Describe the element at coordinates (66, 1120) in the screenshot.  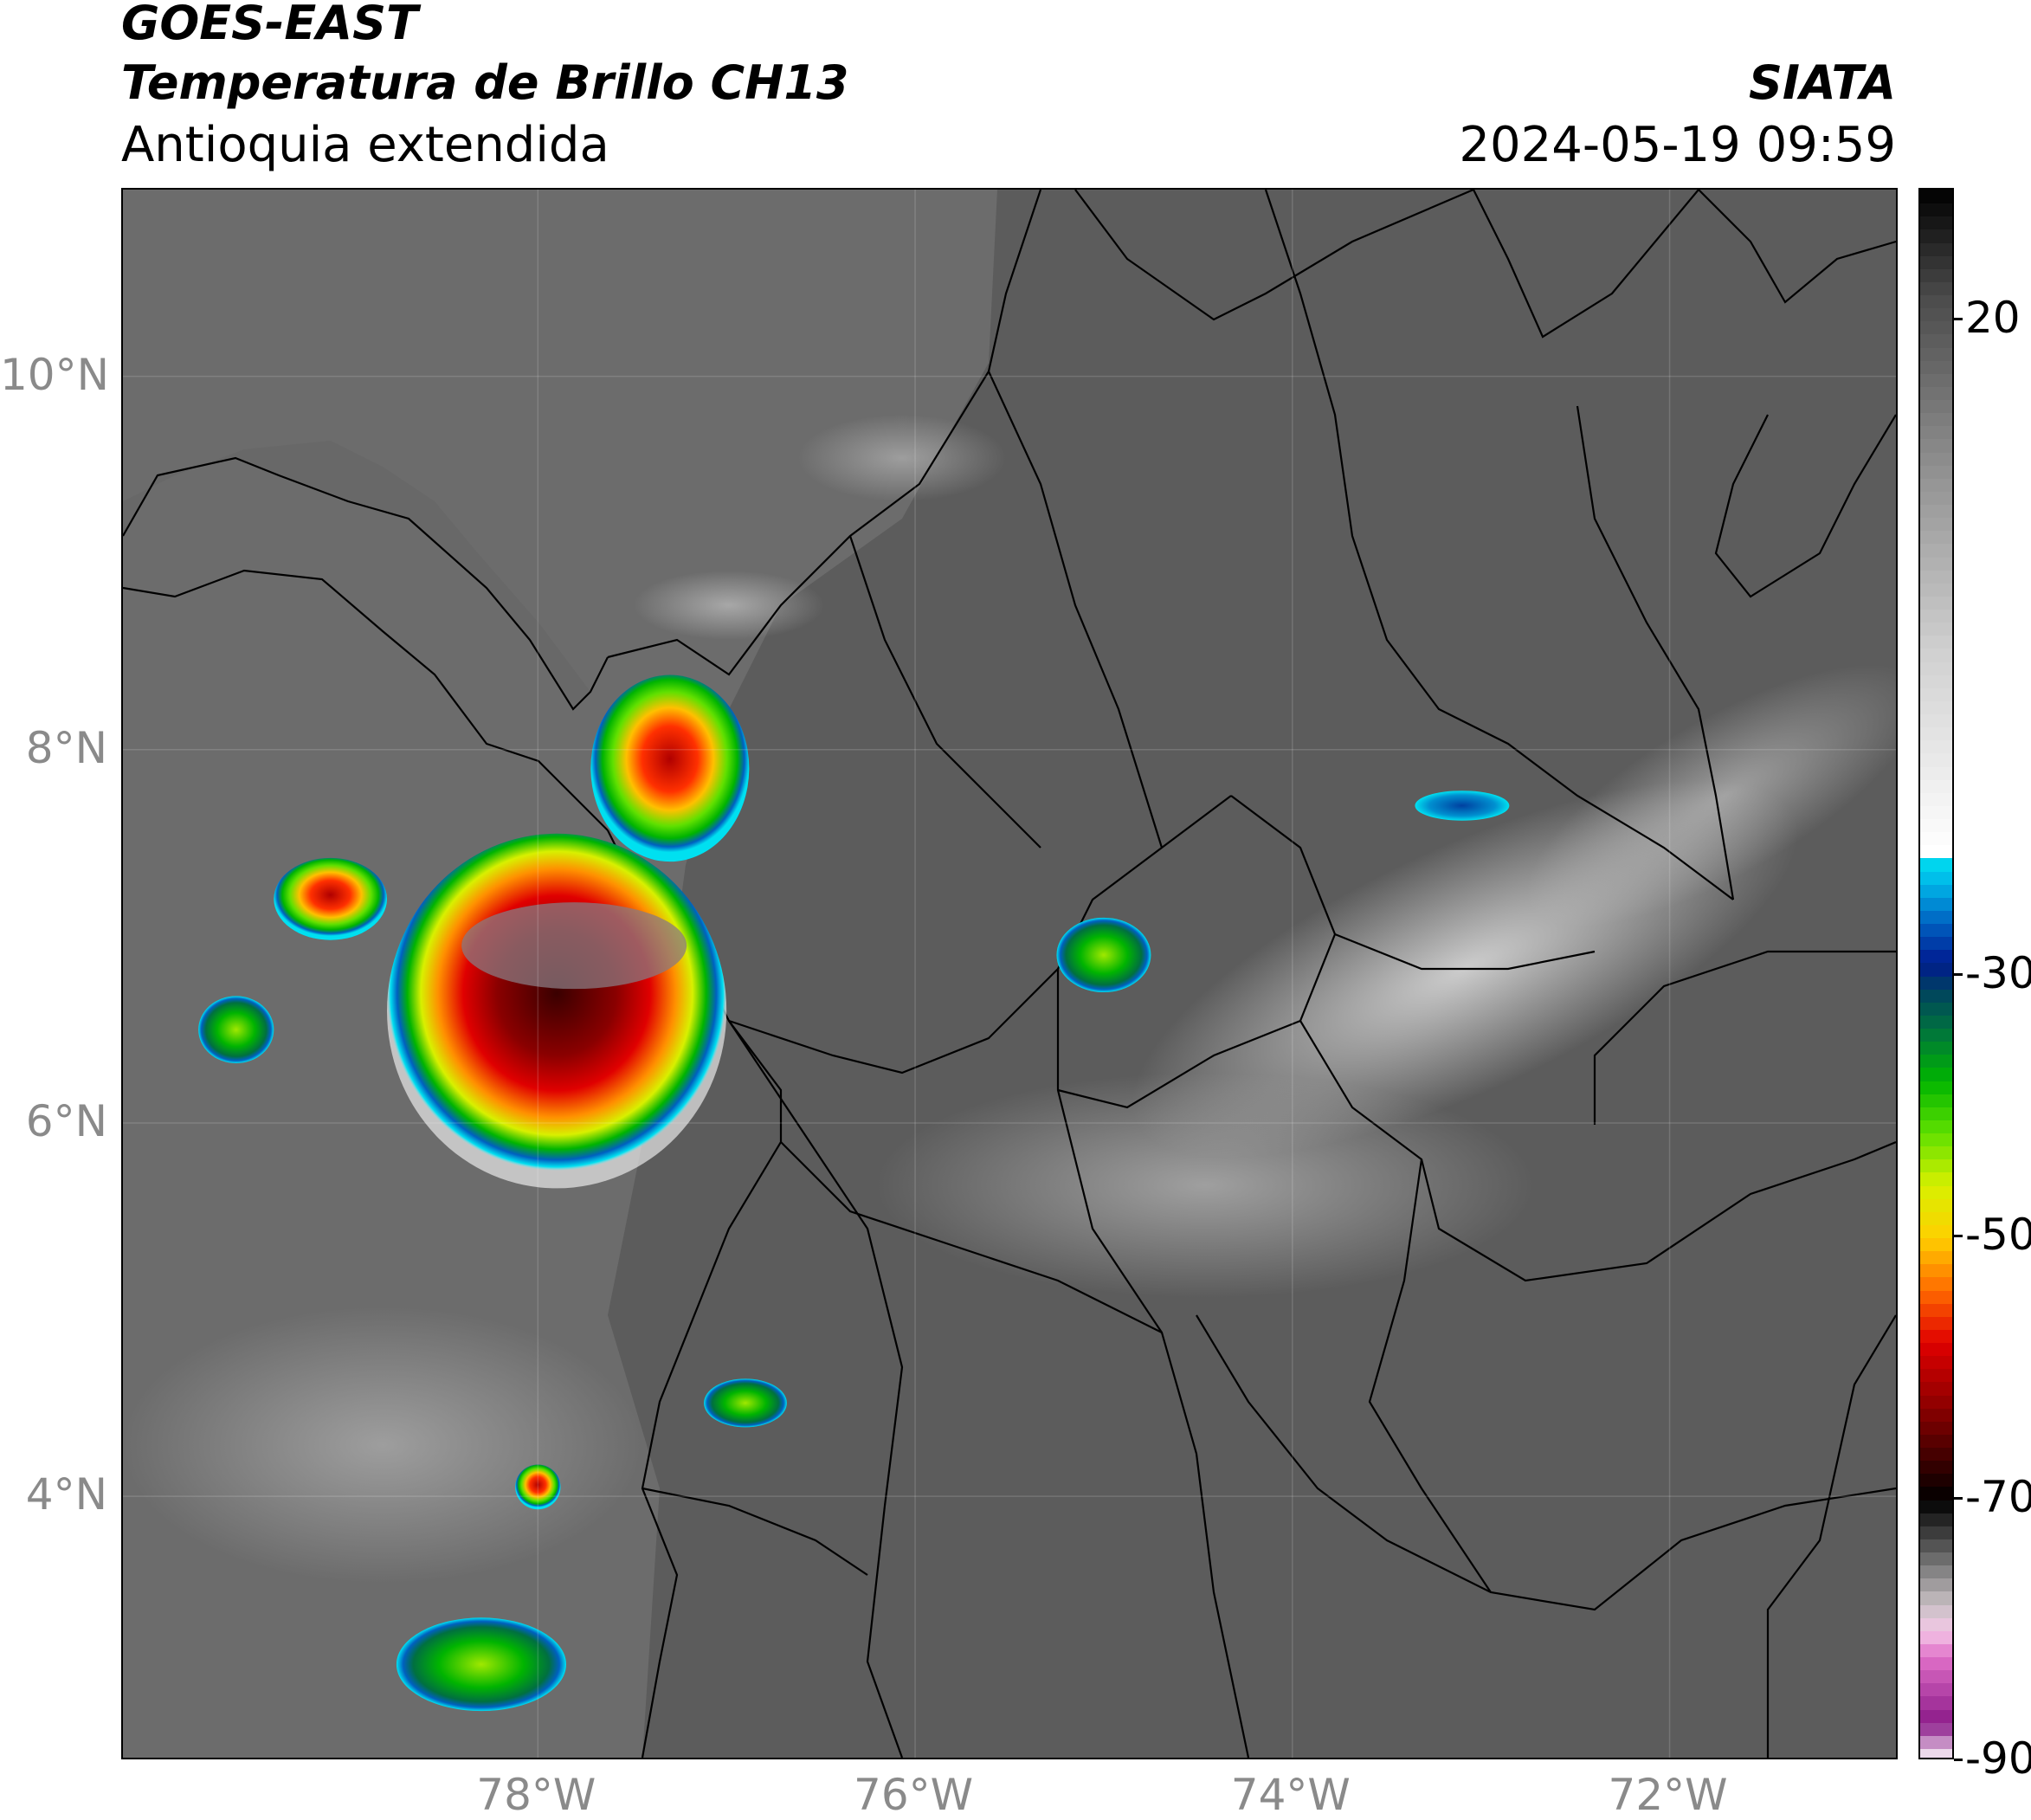
I see `lat-tick-label: 6°N` at that location.